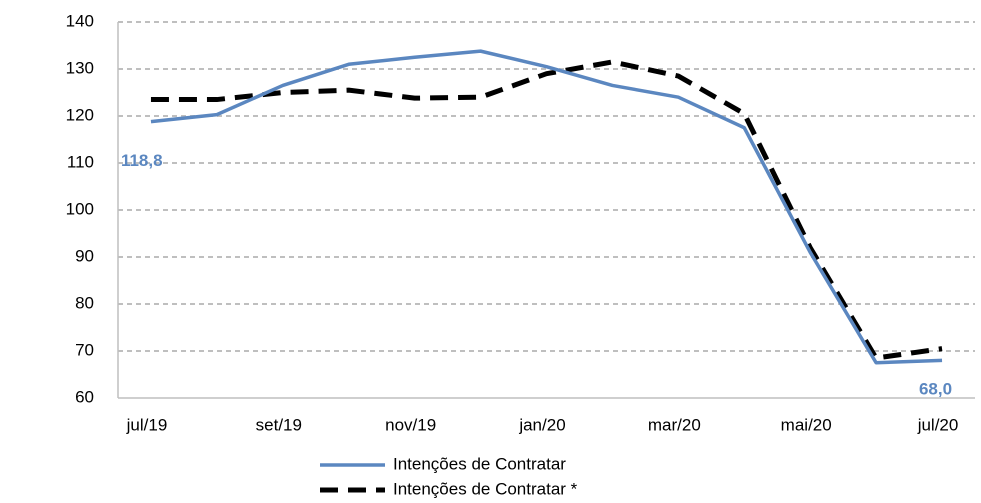 This screenshot has width=981, height=503. Describe the element at coordinates (674, 424) in the screenshot. I see `x-tick-label: mar/20` at that location.